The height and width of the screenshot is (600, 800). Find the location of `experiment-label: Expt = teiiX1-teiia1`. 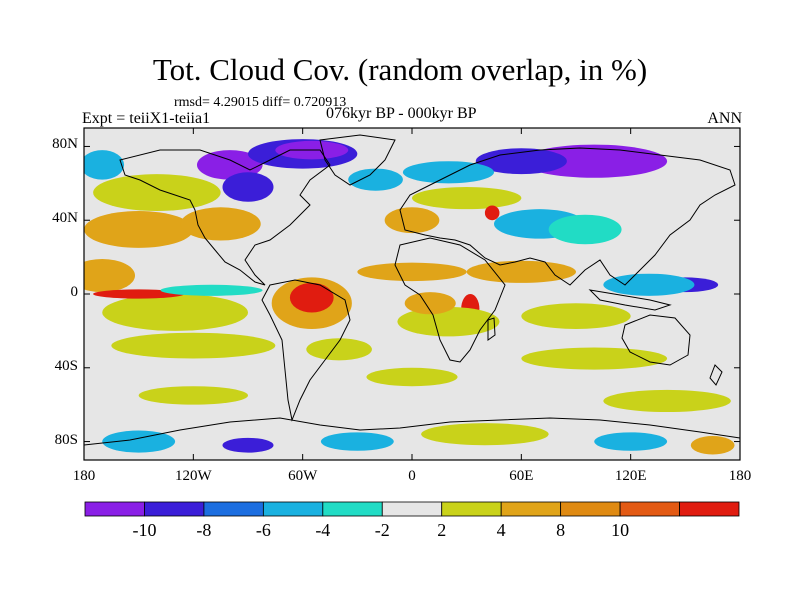

experiment-label: Expt = teiiX1-teiia1 is located at coordinates (146, 118).